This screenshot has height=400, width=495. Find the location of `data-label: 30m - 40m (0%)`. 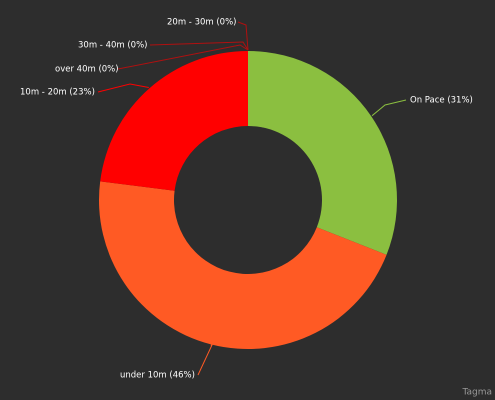

data-label: 30m - 40m (0%) is located at coordinates (112, 46).